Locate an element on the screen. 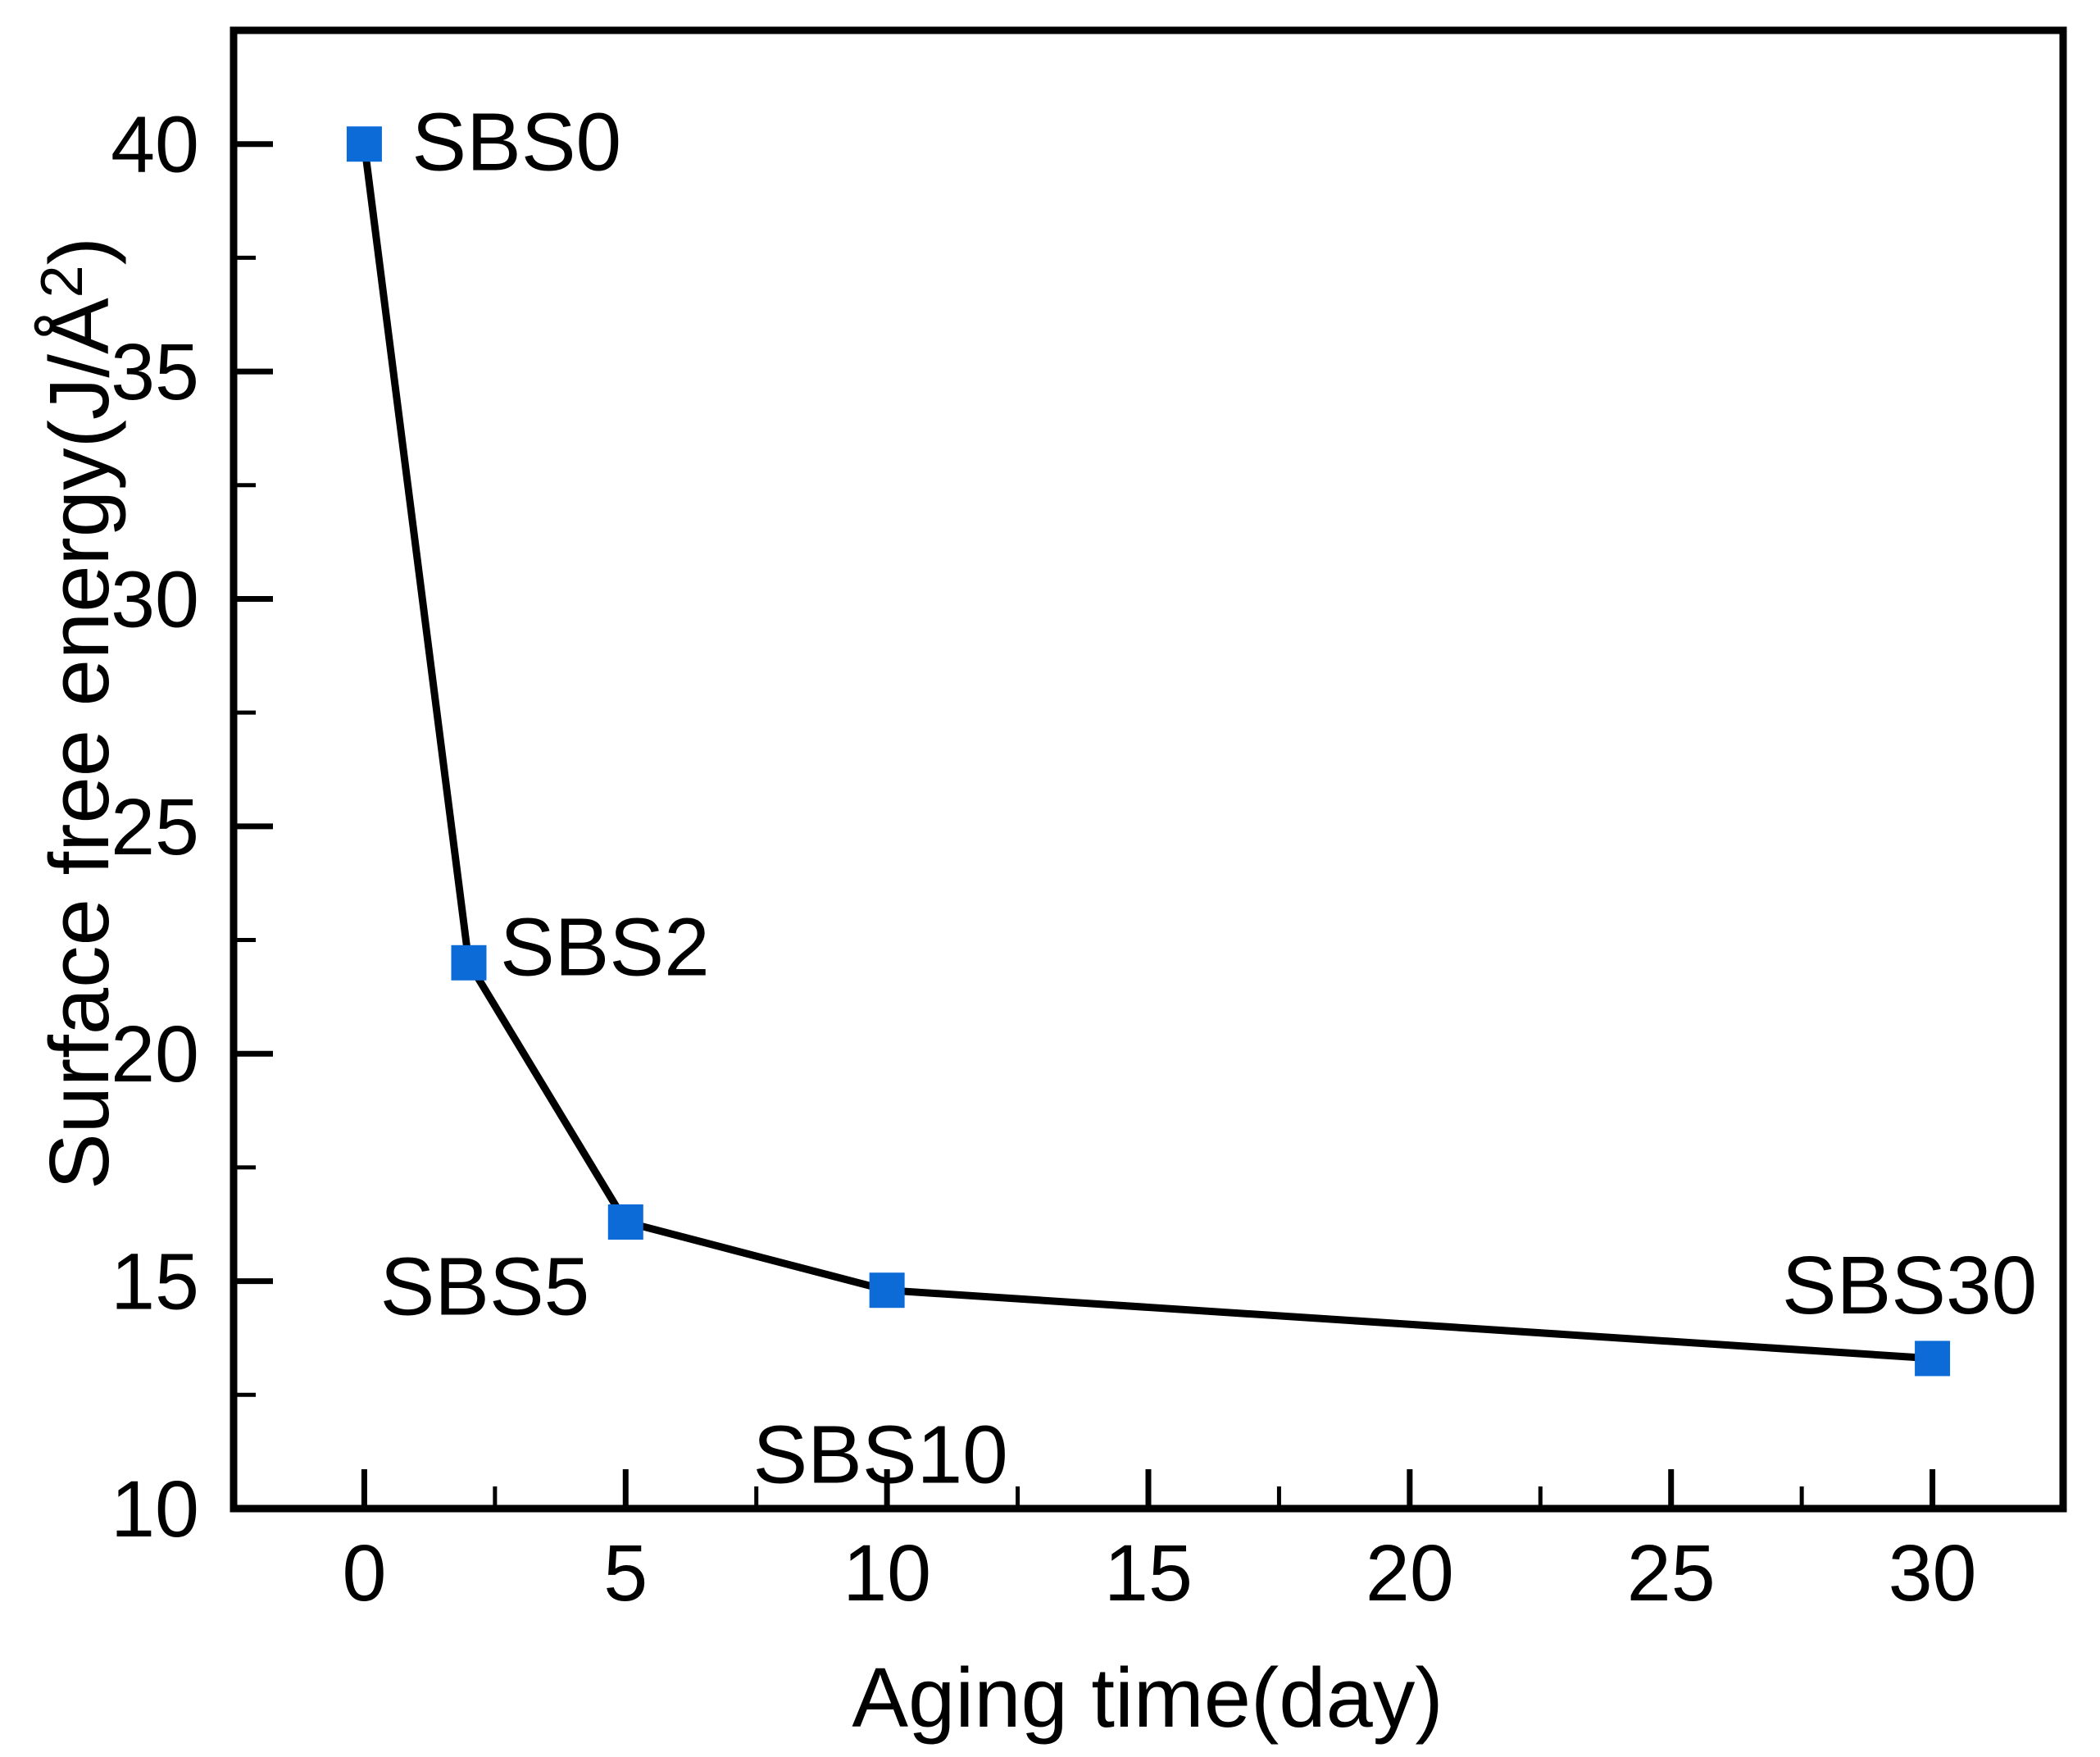 The image size is (2100, 1757). x-tick-label-0: 0 is located at coordinates (364, 1573).